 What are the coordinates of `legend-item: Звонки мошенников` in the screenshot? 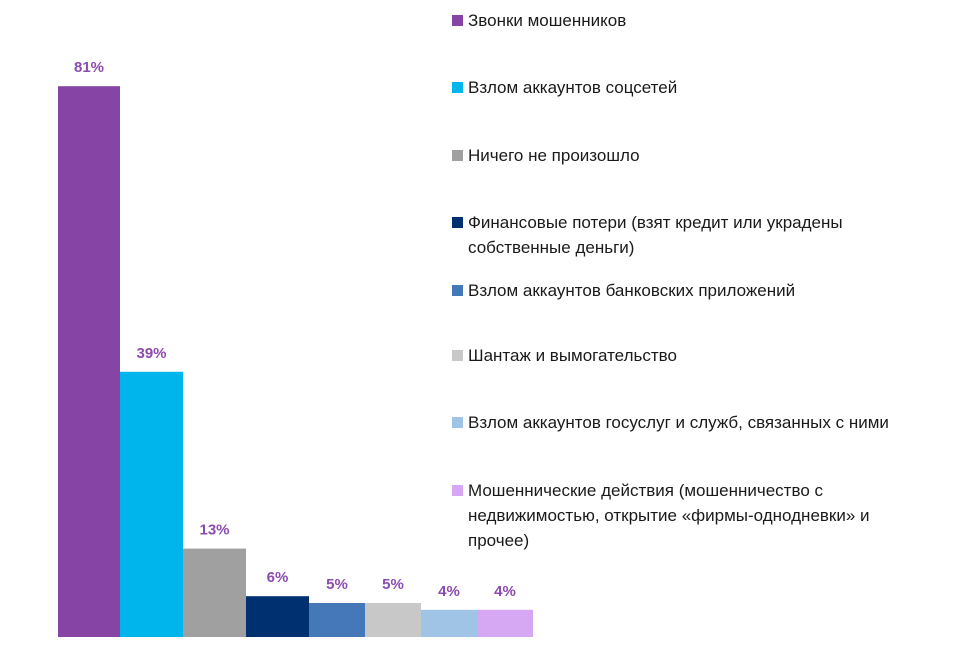 It's located at (687, 20).